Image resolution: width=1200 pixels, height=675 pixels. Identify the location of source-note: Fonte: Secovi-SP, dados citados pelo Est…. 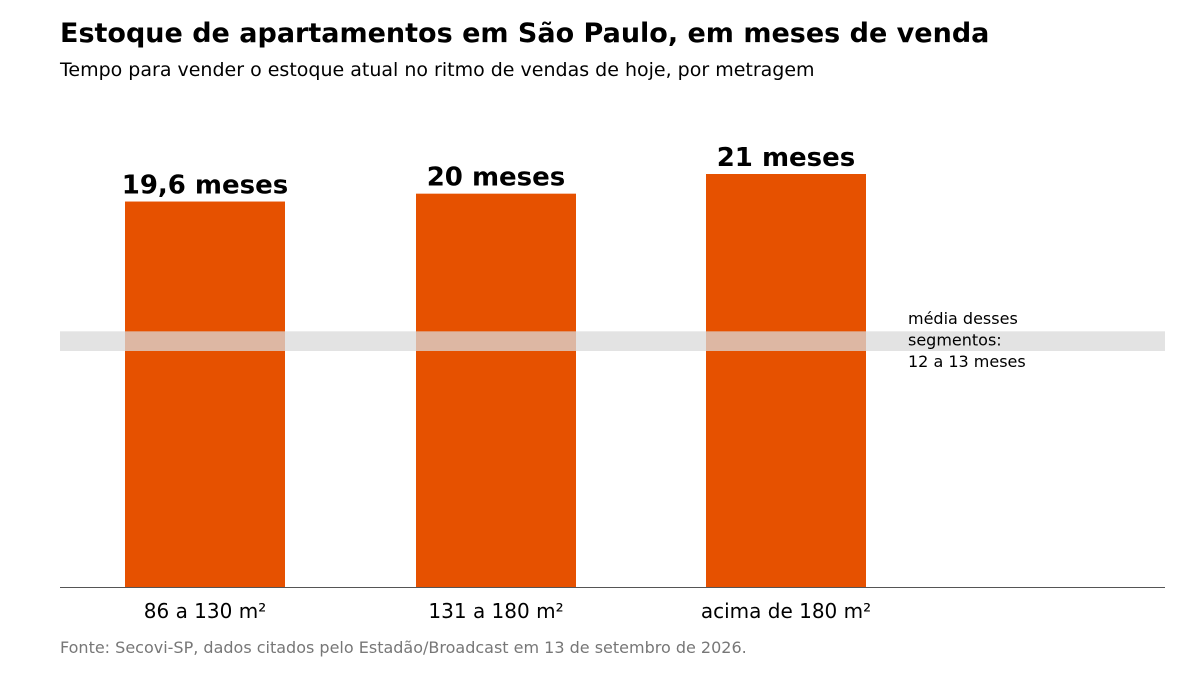
(403, 647).